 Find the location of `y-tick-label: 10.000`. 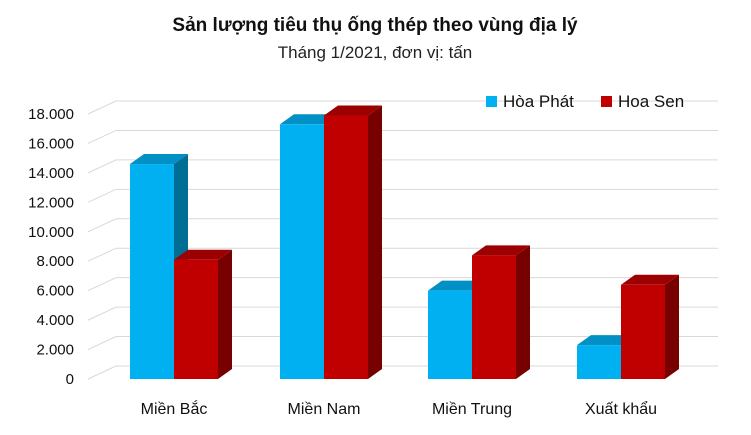

y-tick-label: 10.000 is located at coordinates (51, 232).